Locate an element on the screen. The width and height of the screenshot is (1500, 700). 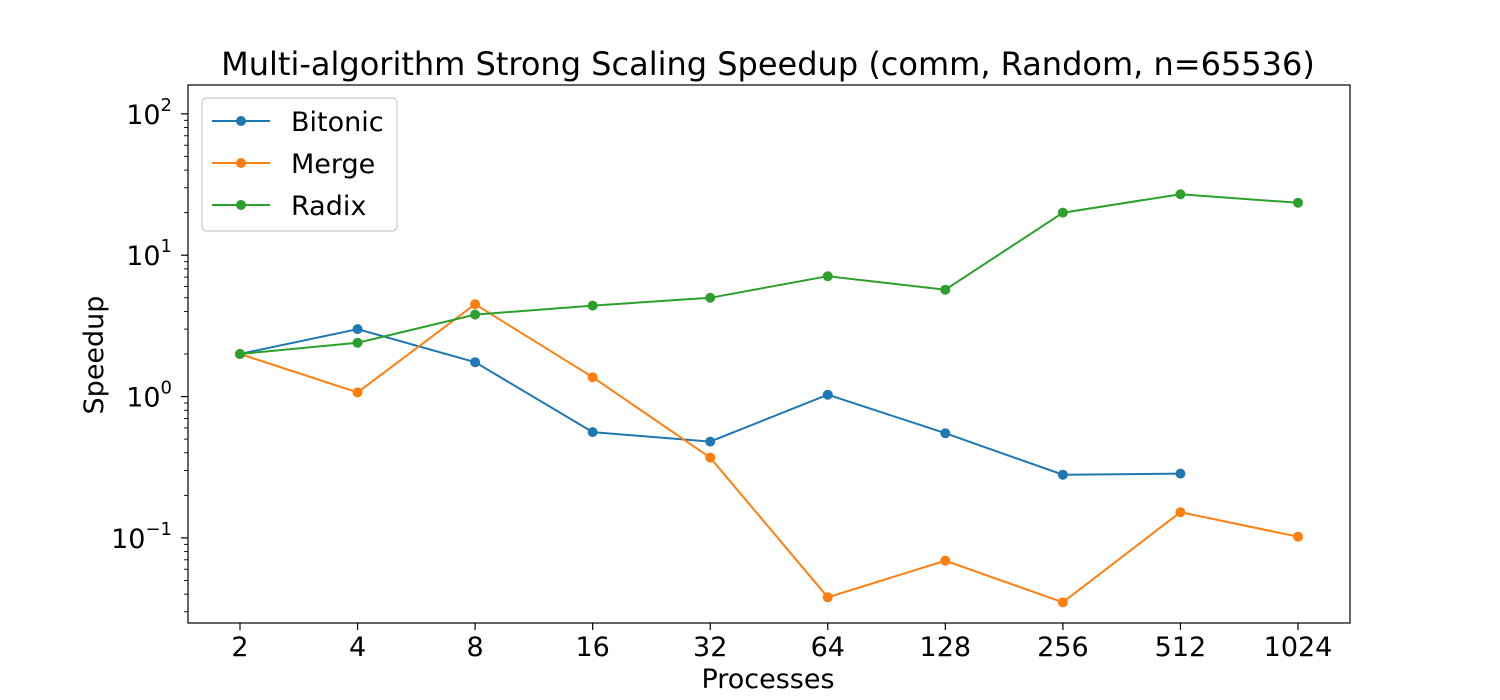
x-tick-label-32: 32 is located at coordinates (710, 647).